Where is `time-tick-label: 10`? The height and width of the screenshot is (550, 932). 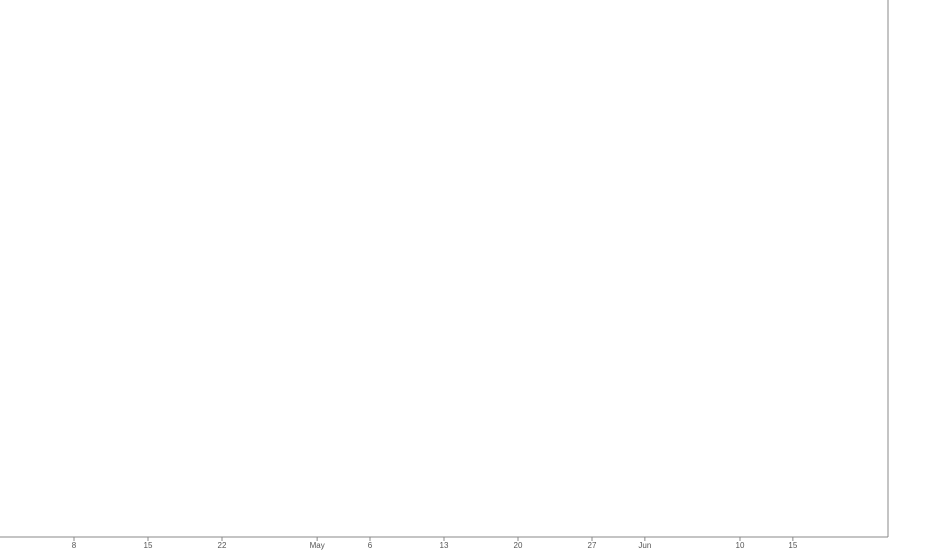 time-tick-label: 10 is located at coordinates (740, 545).